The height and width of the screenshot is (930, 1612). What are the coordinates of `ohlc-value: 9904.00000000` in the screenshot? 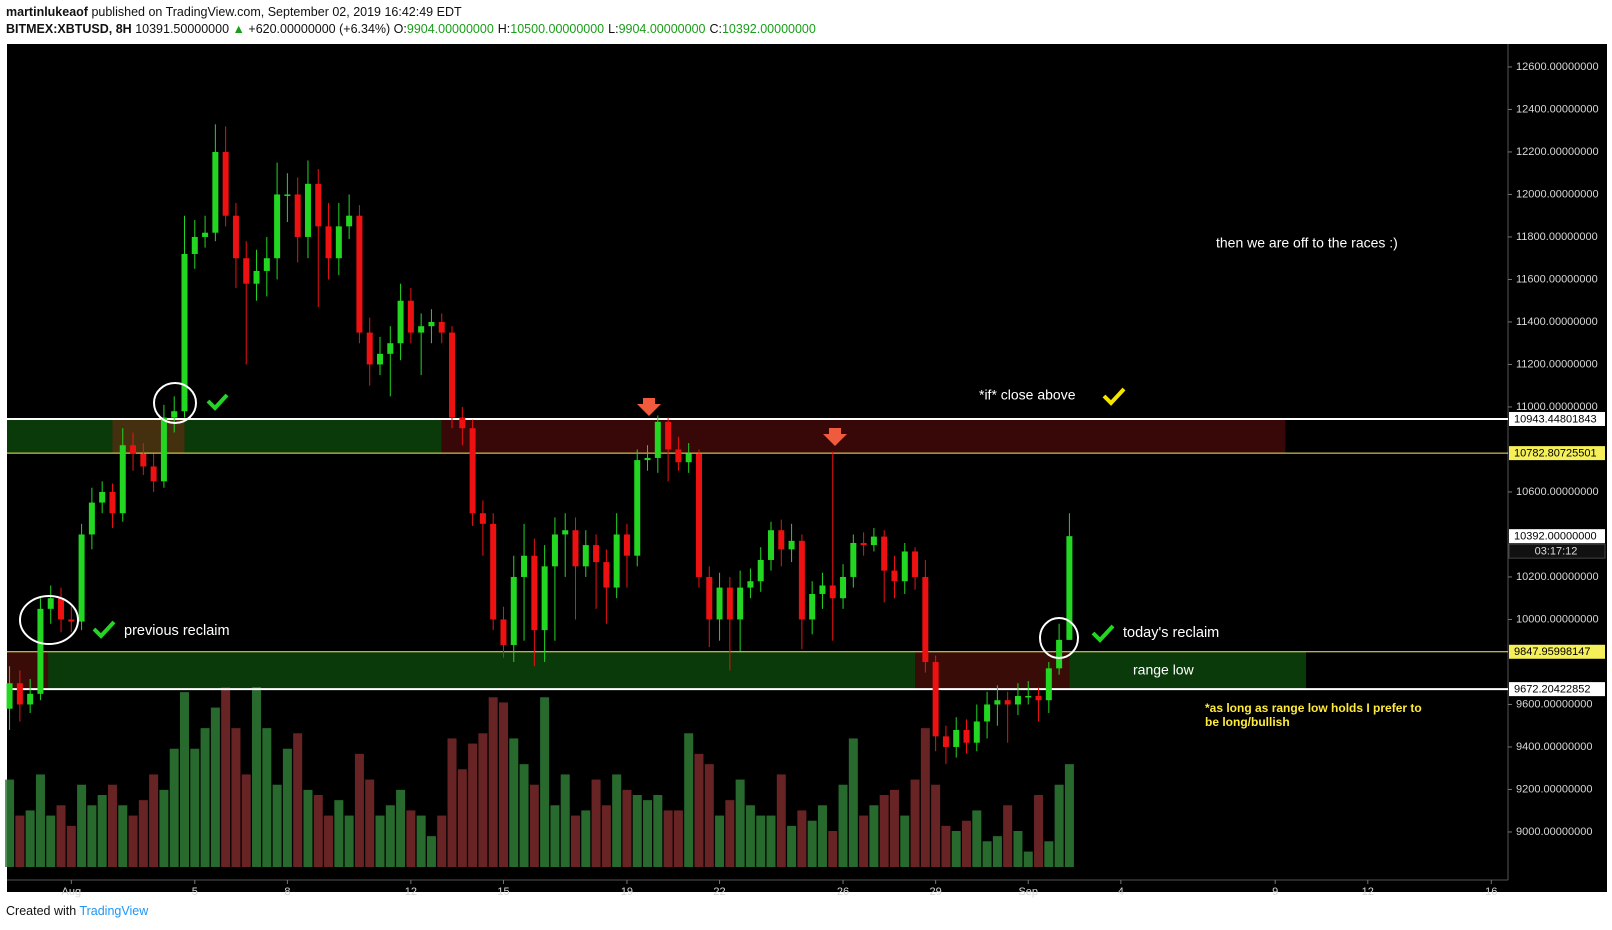 It's located at (662, 29).